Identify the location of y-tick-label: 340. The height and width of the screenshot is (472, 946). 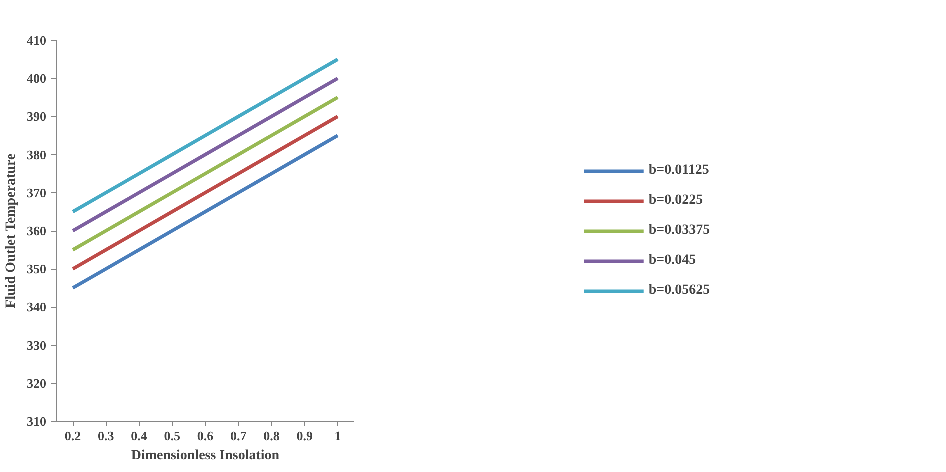
(36, 307).